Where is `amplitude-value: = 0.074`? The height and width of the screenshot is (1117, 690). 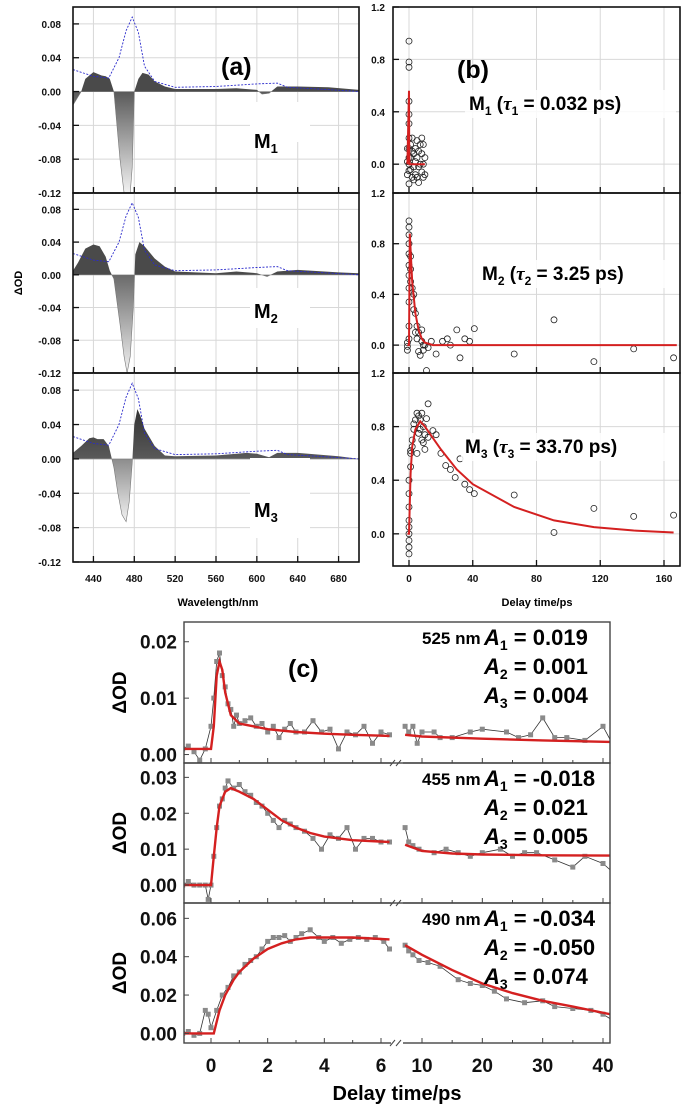
amplitude-value: = 0.074 is located at coordinates (548, 976).